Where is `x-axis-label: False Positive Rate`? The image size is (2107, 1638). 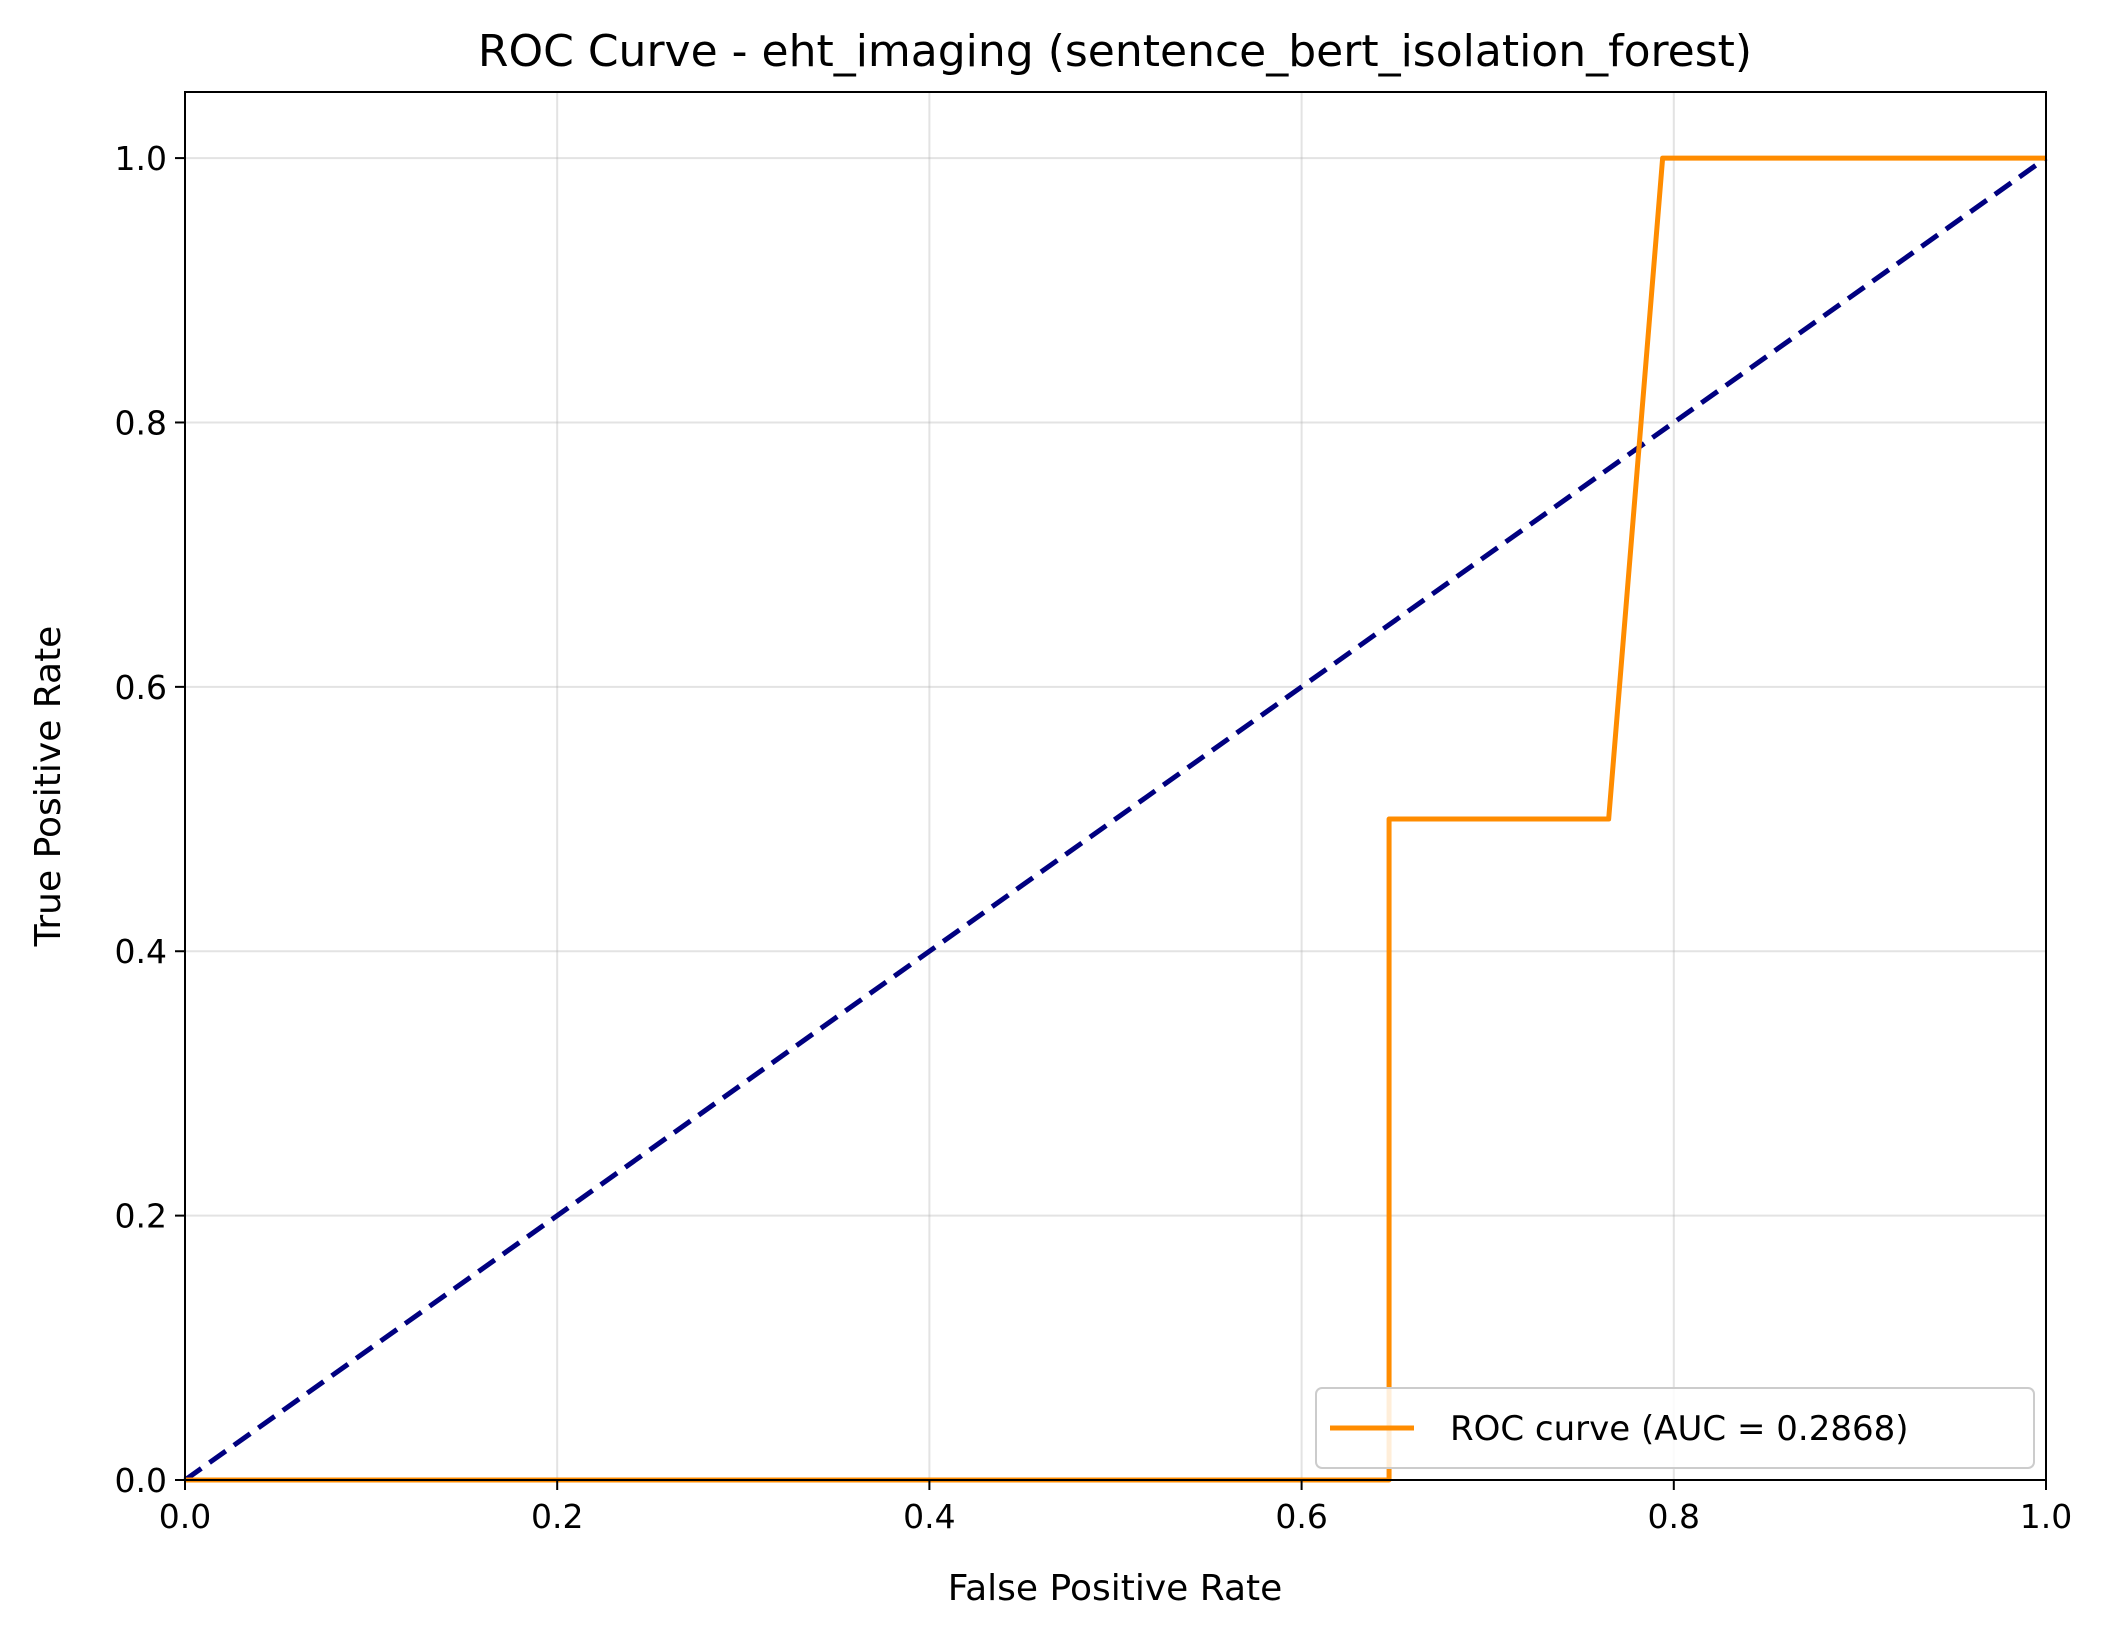 x-axis-label: False Positive Rate is located at coordinates (1115, 1588).